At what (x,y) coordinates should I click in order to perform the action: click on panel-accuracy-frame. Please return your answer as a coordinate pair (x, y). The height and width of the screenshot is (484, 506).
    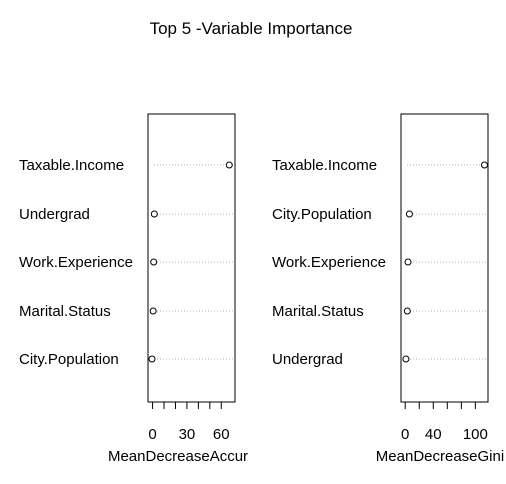
    Looking at the image, I should click on (191, 258).